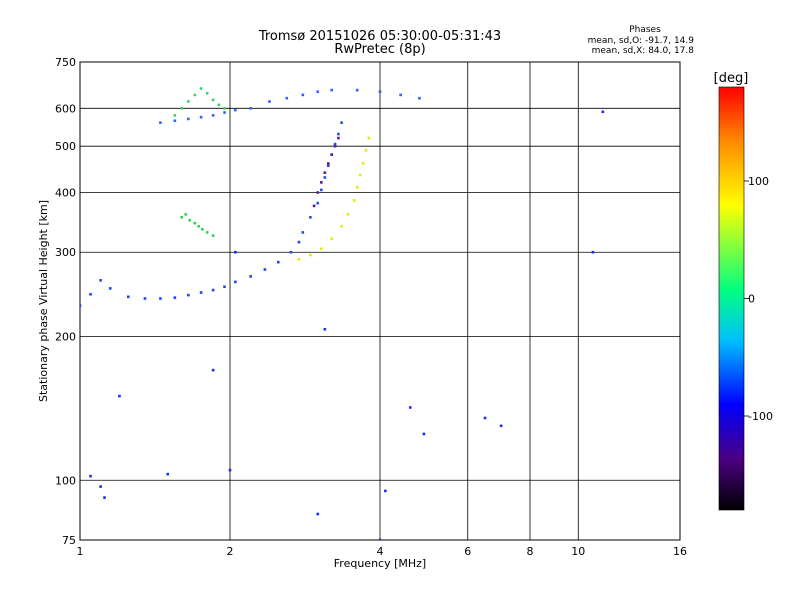  What do you see at coordinates (65, 108) in the screenshot?
I see `y-tick-label: 600` at bounding box center [65, 108].